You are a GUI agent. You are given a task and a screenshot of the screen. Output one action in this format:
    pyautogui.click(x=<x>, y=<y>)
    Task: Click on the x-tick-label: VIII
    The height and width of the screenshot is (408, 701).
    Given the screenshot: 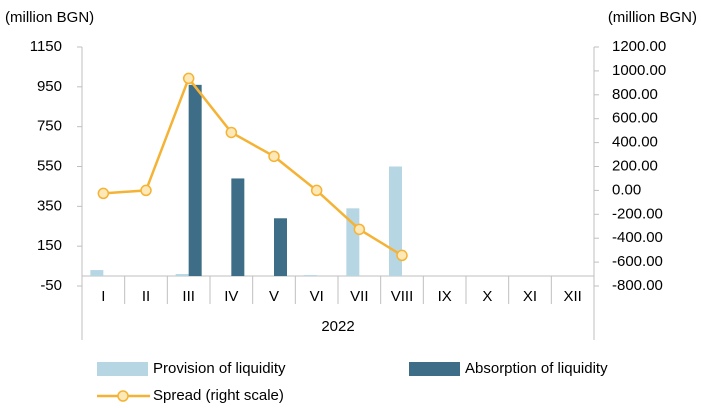 What is the action you would take?
    pyautogui.click(x=402, y=296)
    